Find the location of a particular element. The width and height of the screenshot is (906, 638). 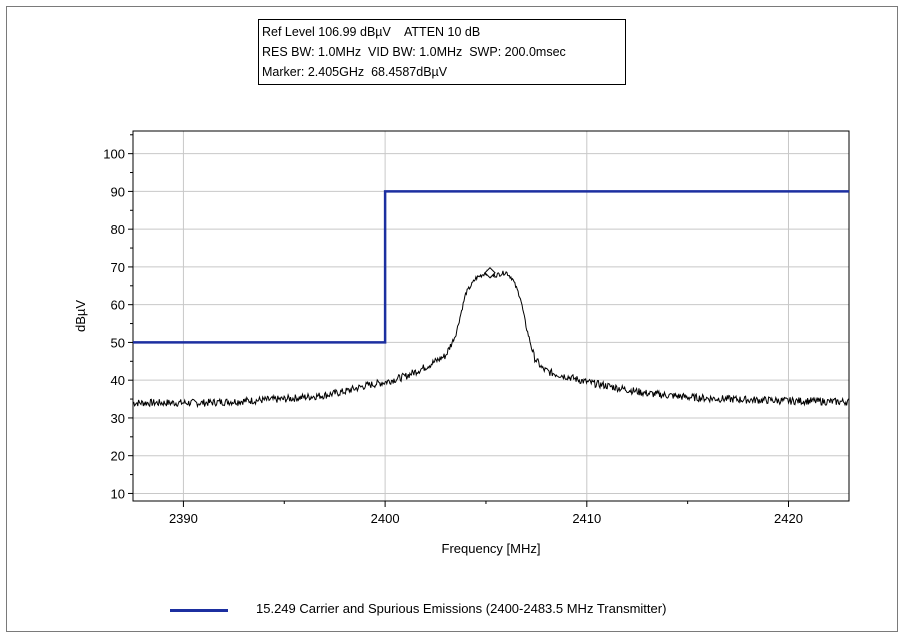

x-tick-label: 2410 is located at coordinates (586, 518).